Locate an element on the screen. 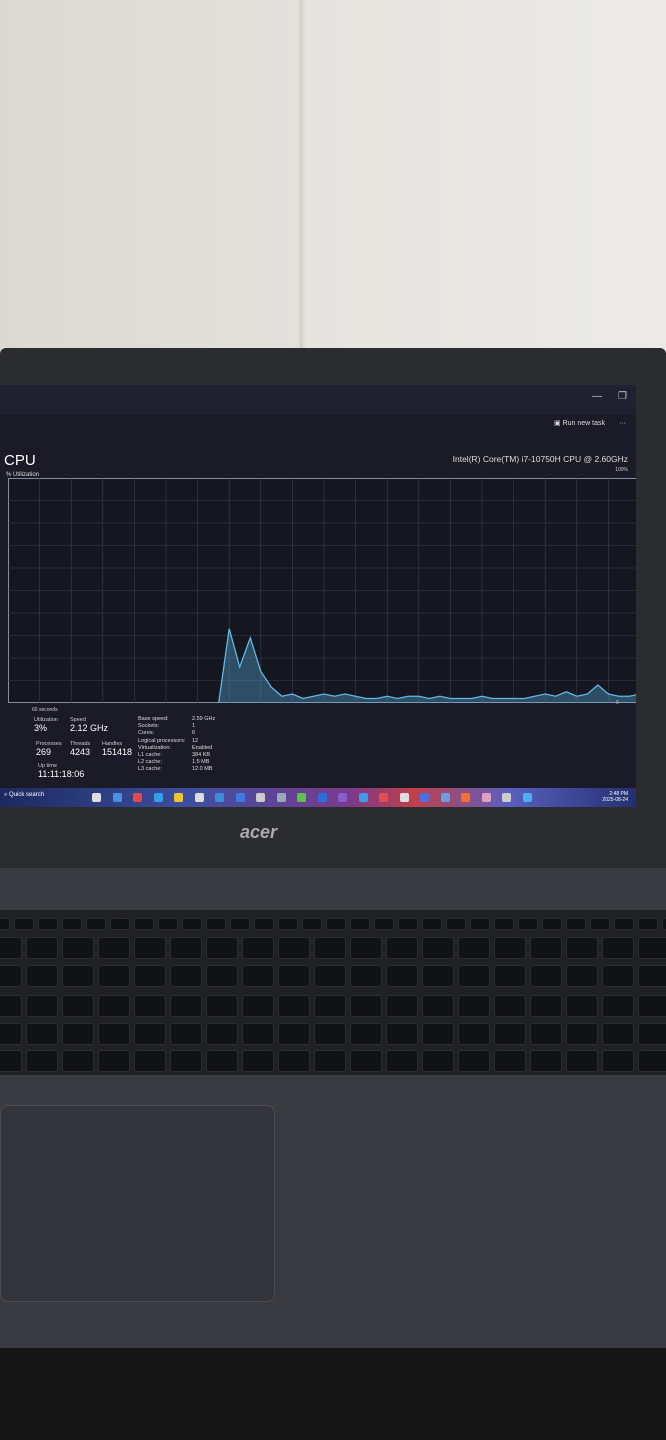 The width and height of the screenshot is (666, 1440). spec-values: 2.59 GHz 1 6 12 Enabled 384 KB 1.5 MB 12.0 MB is located at coordinates (204, 744).